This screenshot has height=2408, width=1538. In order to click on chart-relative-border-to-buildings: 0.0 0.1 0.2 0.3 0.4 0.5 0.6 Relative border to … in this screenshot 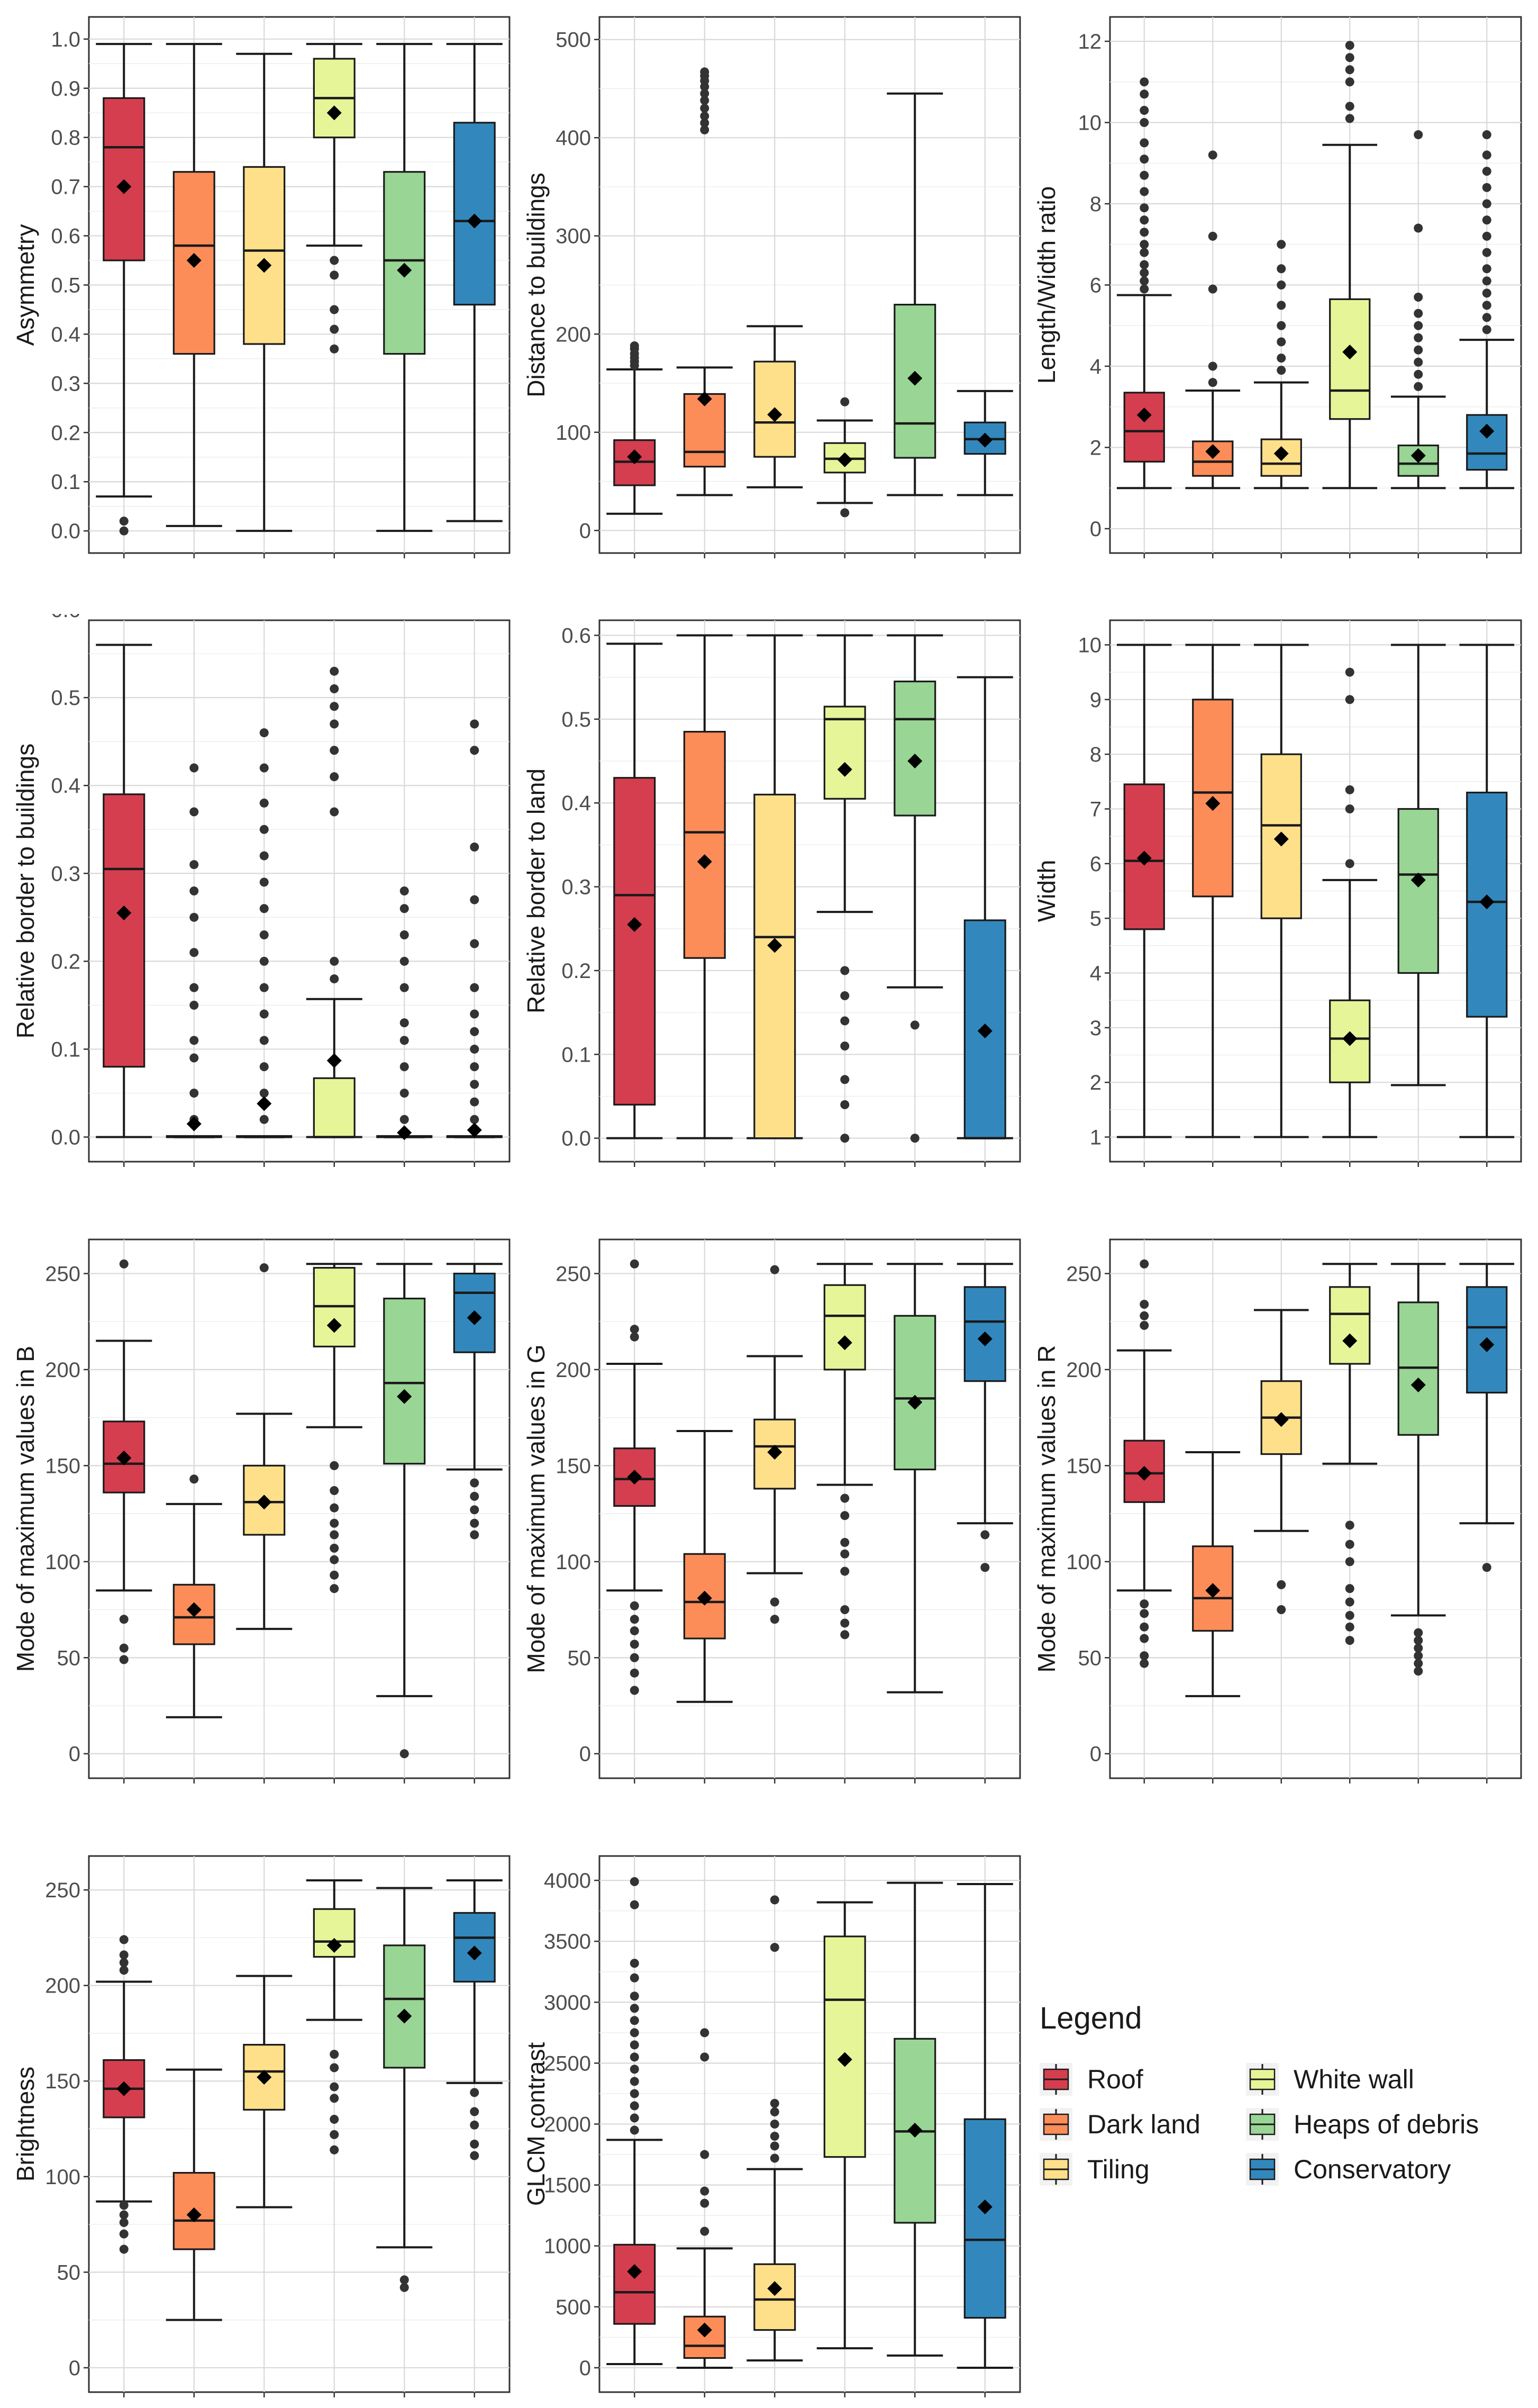, I will do `click(263, 893)`.